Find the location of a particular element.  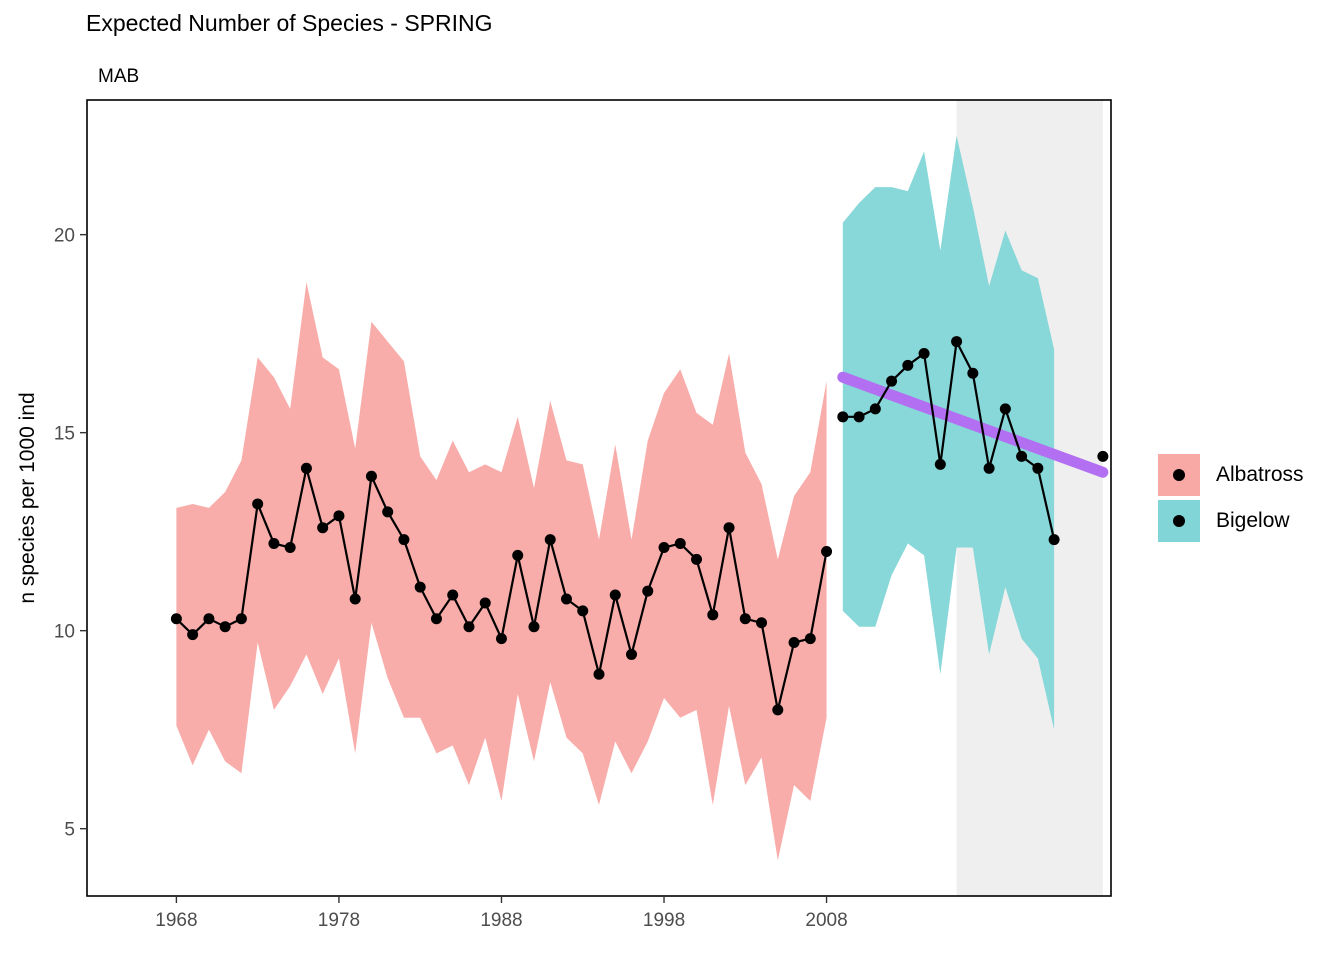

legend-label-albatross: Albatross is located at coordinates (1260, 474).